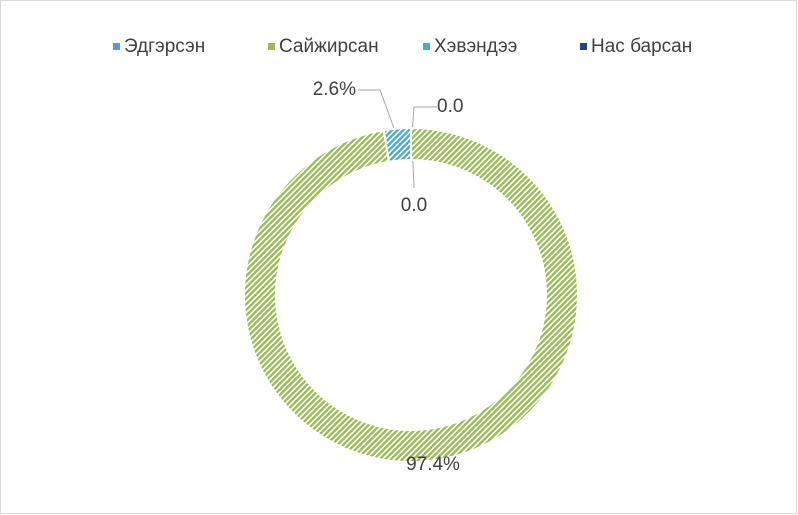  Describe the element at coordinates (475, 46) in the screenshot. I see `legend-label: Хэвэндээ` at that location.